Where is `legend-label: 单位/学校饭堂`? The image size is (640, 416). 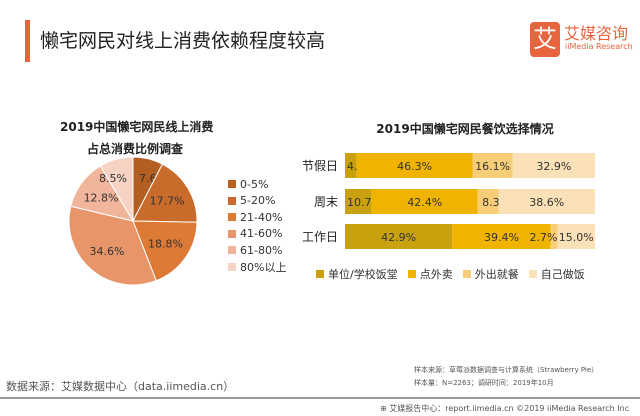
legend-label: 单位/学校饭堂 is located at coordinates (363, 274).